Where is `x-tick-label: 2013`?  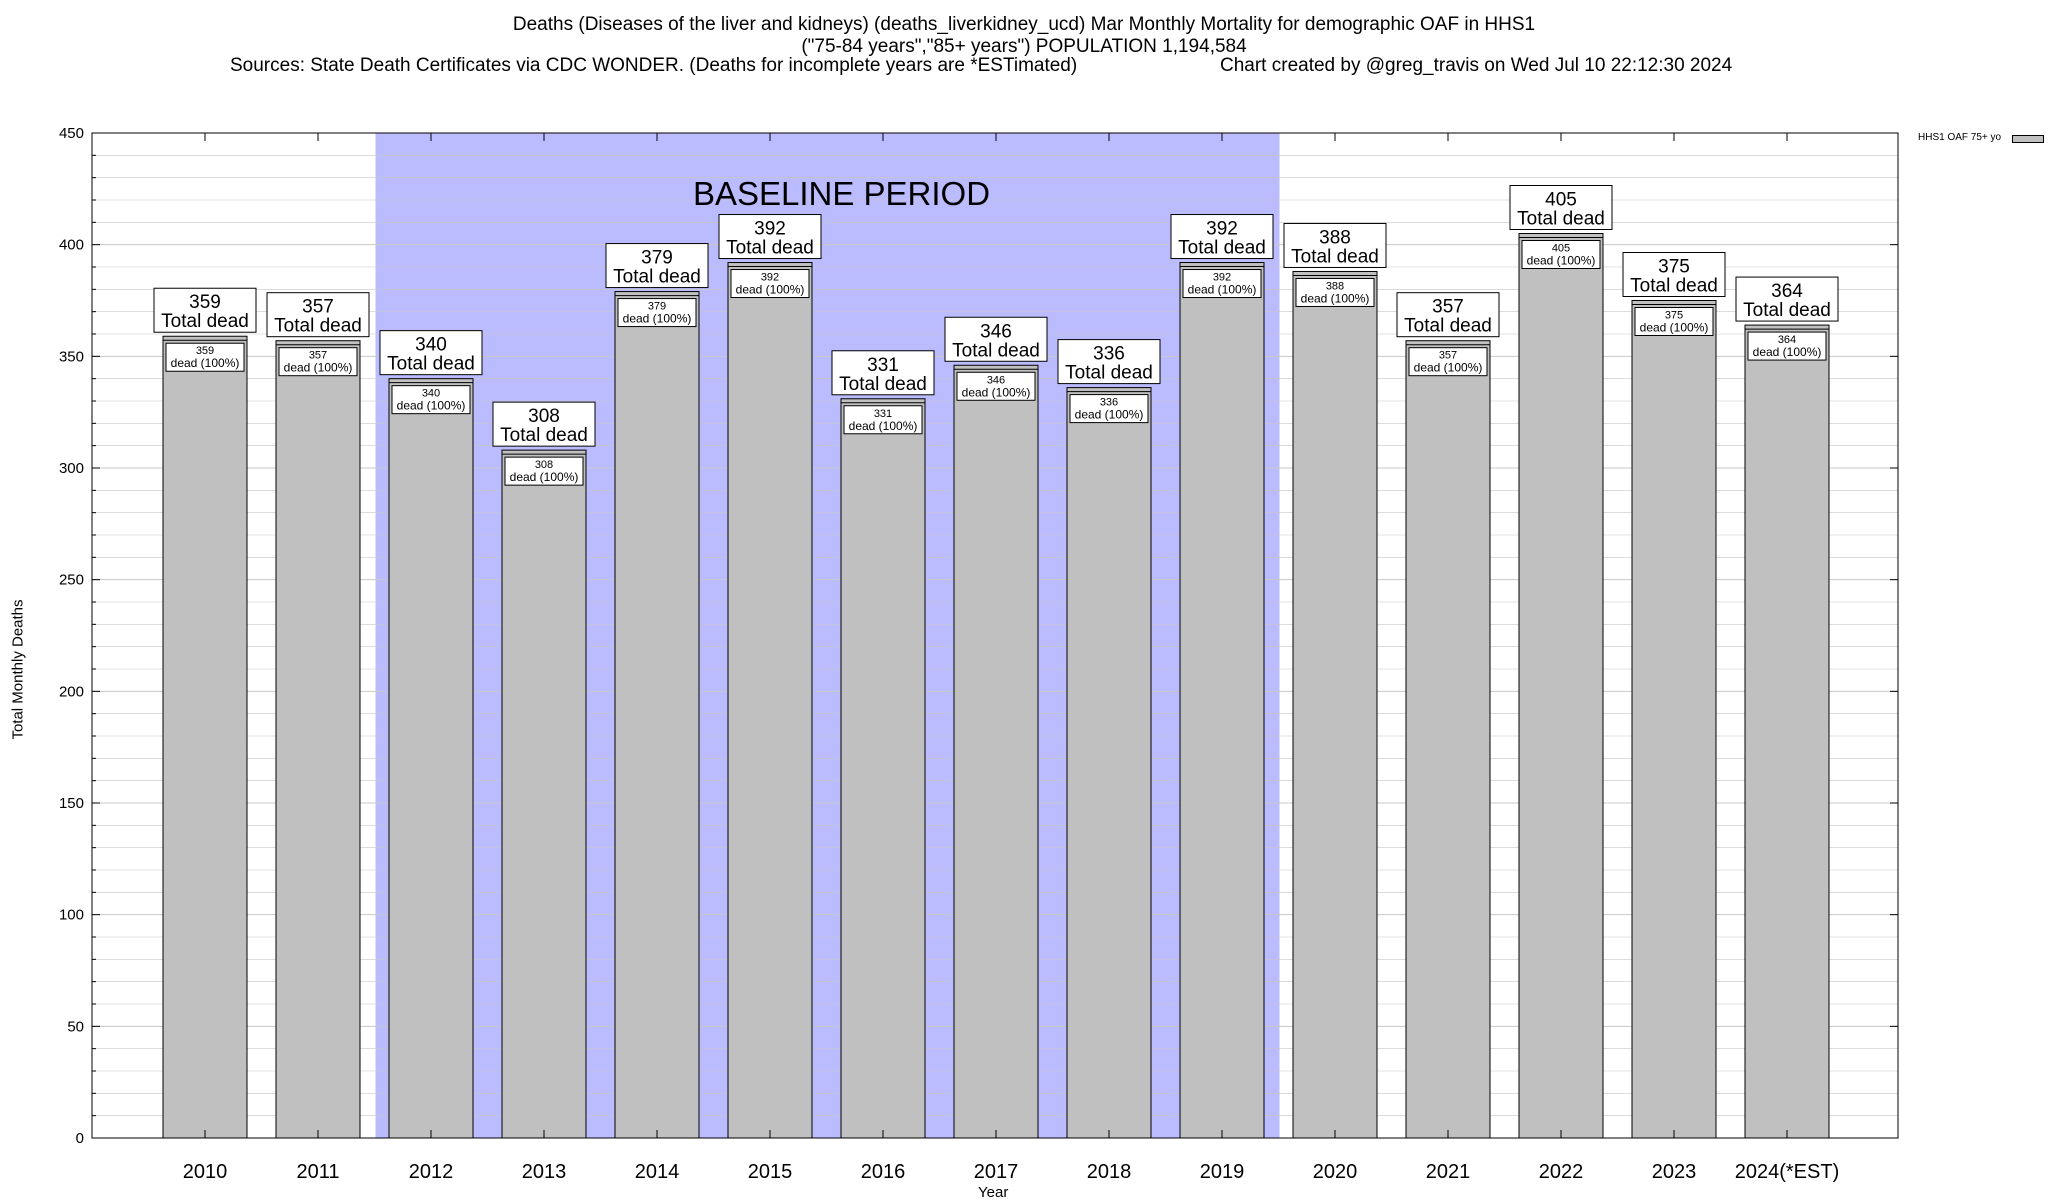 x-tick-label: 2013 is located at coordinates (544, 1172).